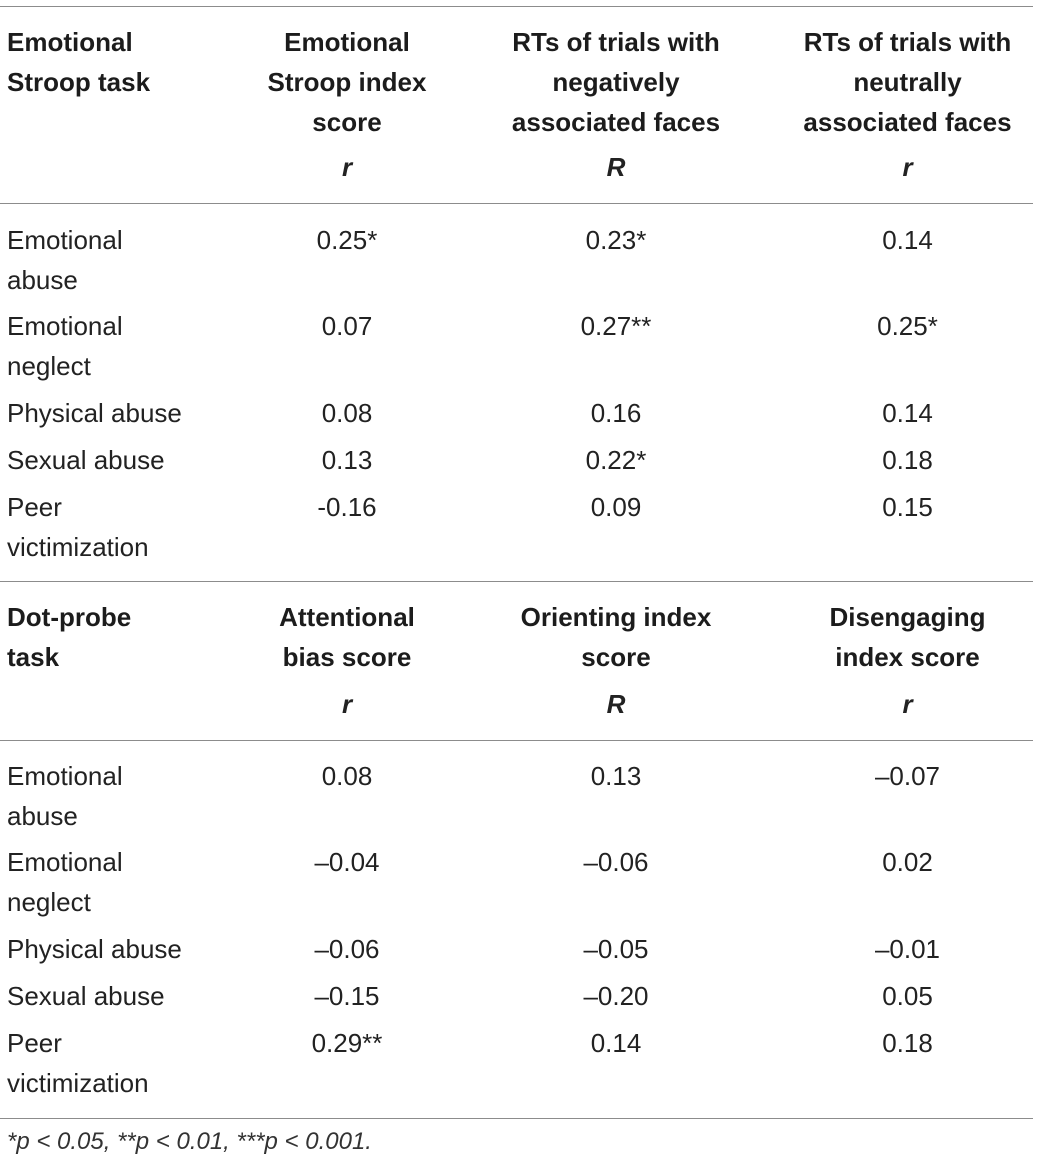 The height and width of the screenshot is (1167, 1039). I want to click on value-cell: –0.15, so click(347, 996).